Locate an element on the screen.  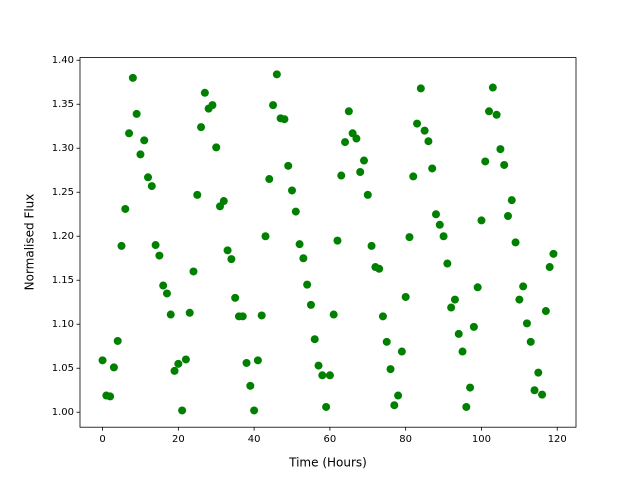
x-tick-label: 0 is located at coordinates (102, 439).